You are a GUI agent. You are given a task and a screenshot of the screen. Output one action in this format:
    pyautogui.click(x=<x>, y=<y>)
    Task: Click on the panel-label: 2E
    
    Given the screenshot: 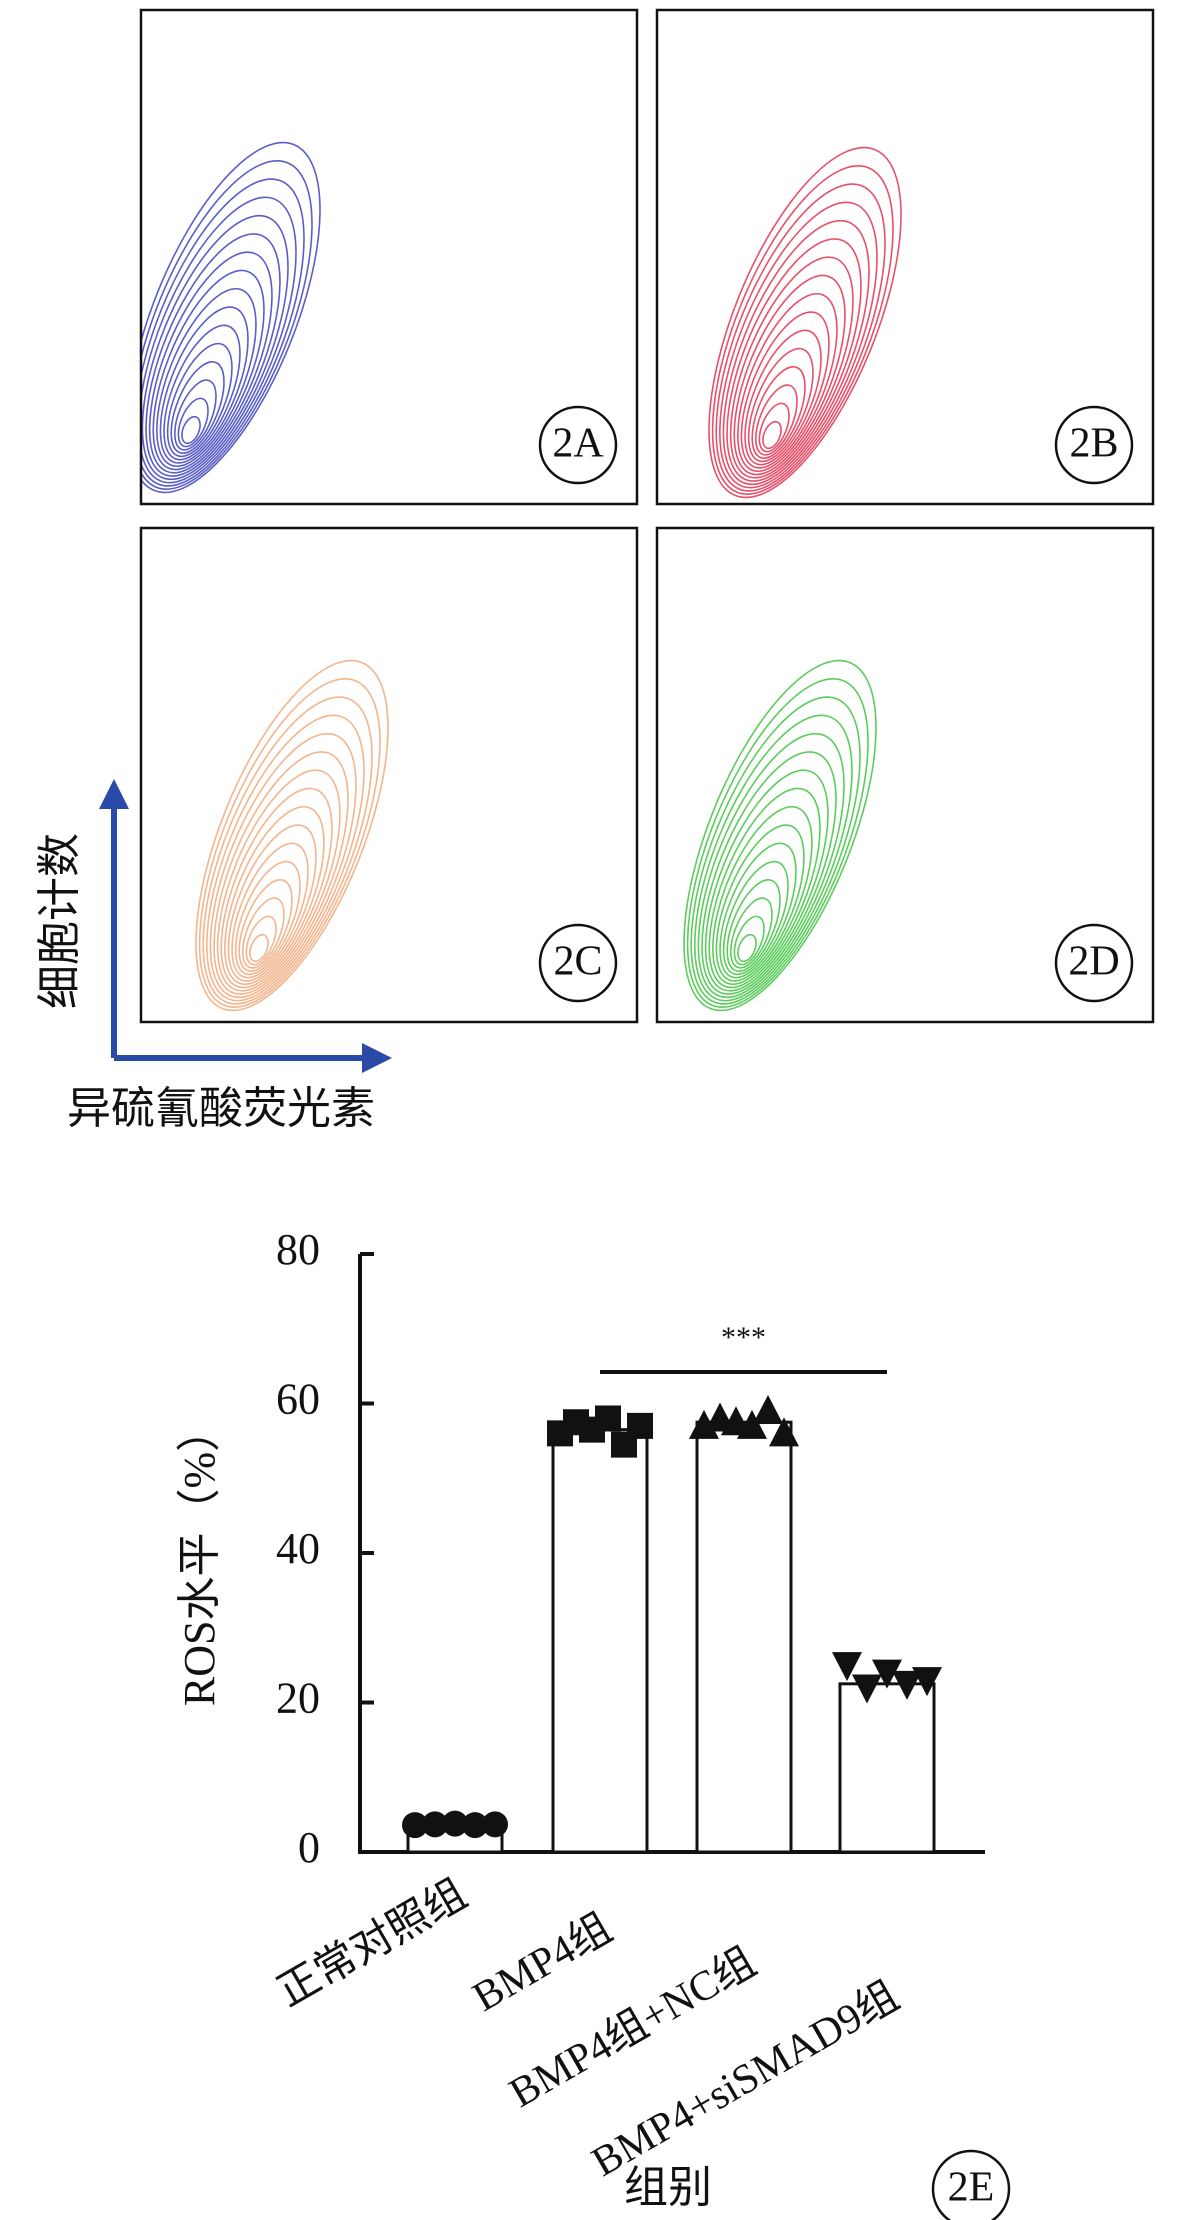 What is the action you would take?
    pyautogui.click(x=971, y=2188)
    